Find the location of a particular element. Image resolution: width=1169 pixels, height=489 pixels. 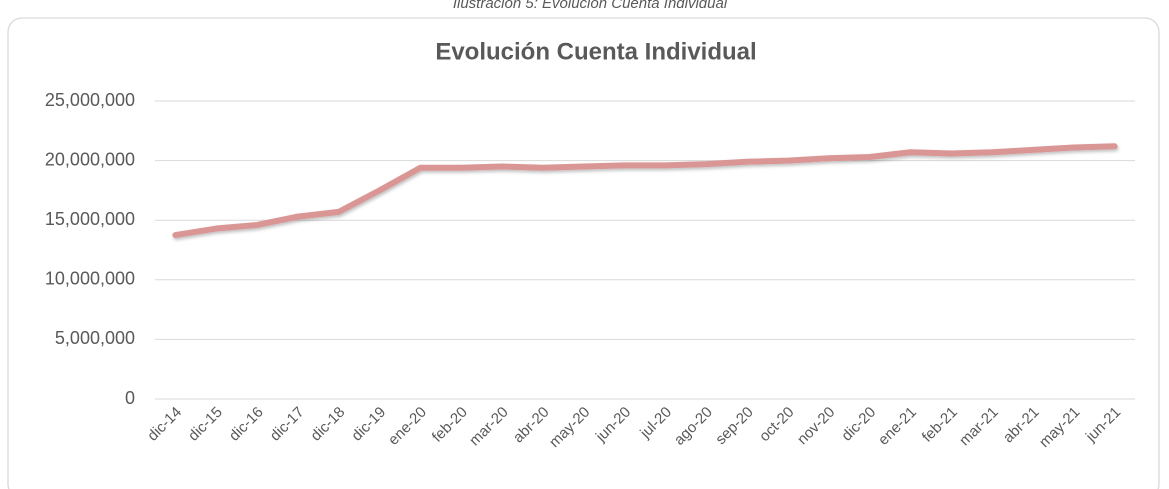

y-tick-label: 5,000,000 is located at coordinates (95, 338).